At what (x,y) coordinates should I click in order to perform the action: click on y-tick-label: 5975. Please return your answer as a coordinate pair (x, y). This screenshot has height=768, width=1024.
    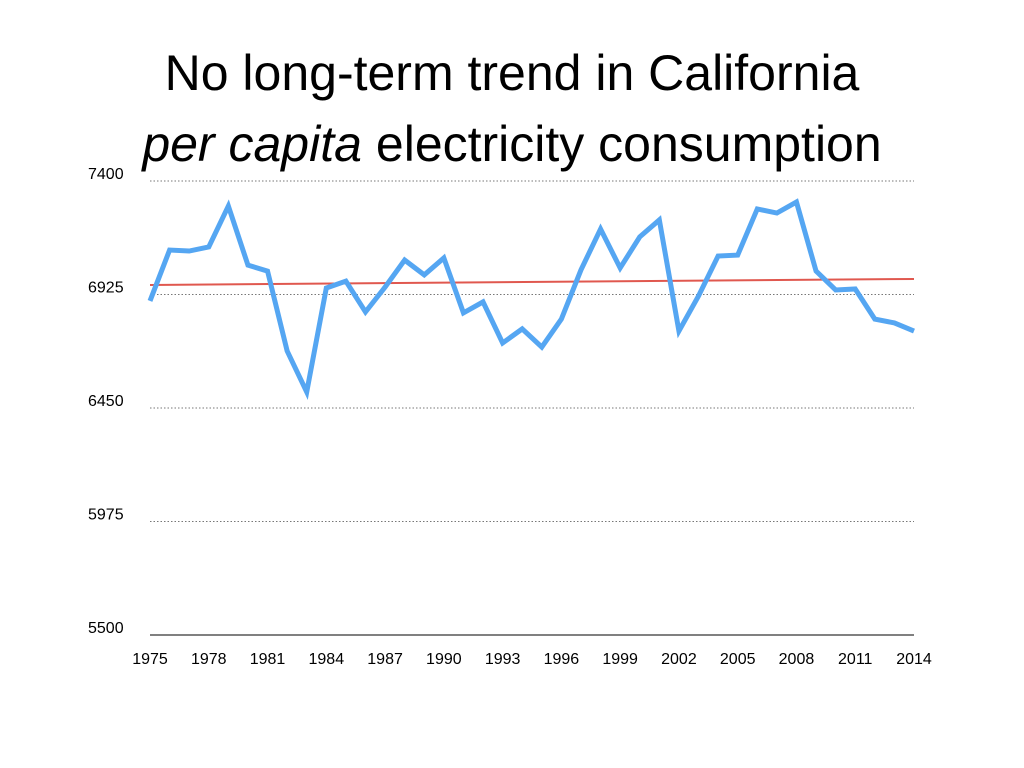
    Looking at the image, I should click on (106, 515).